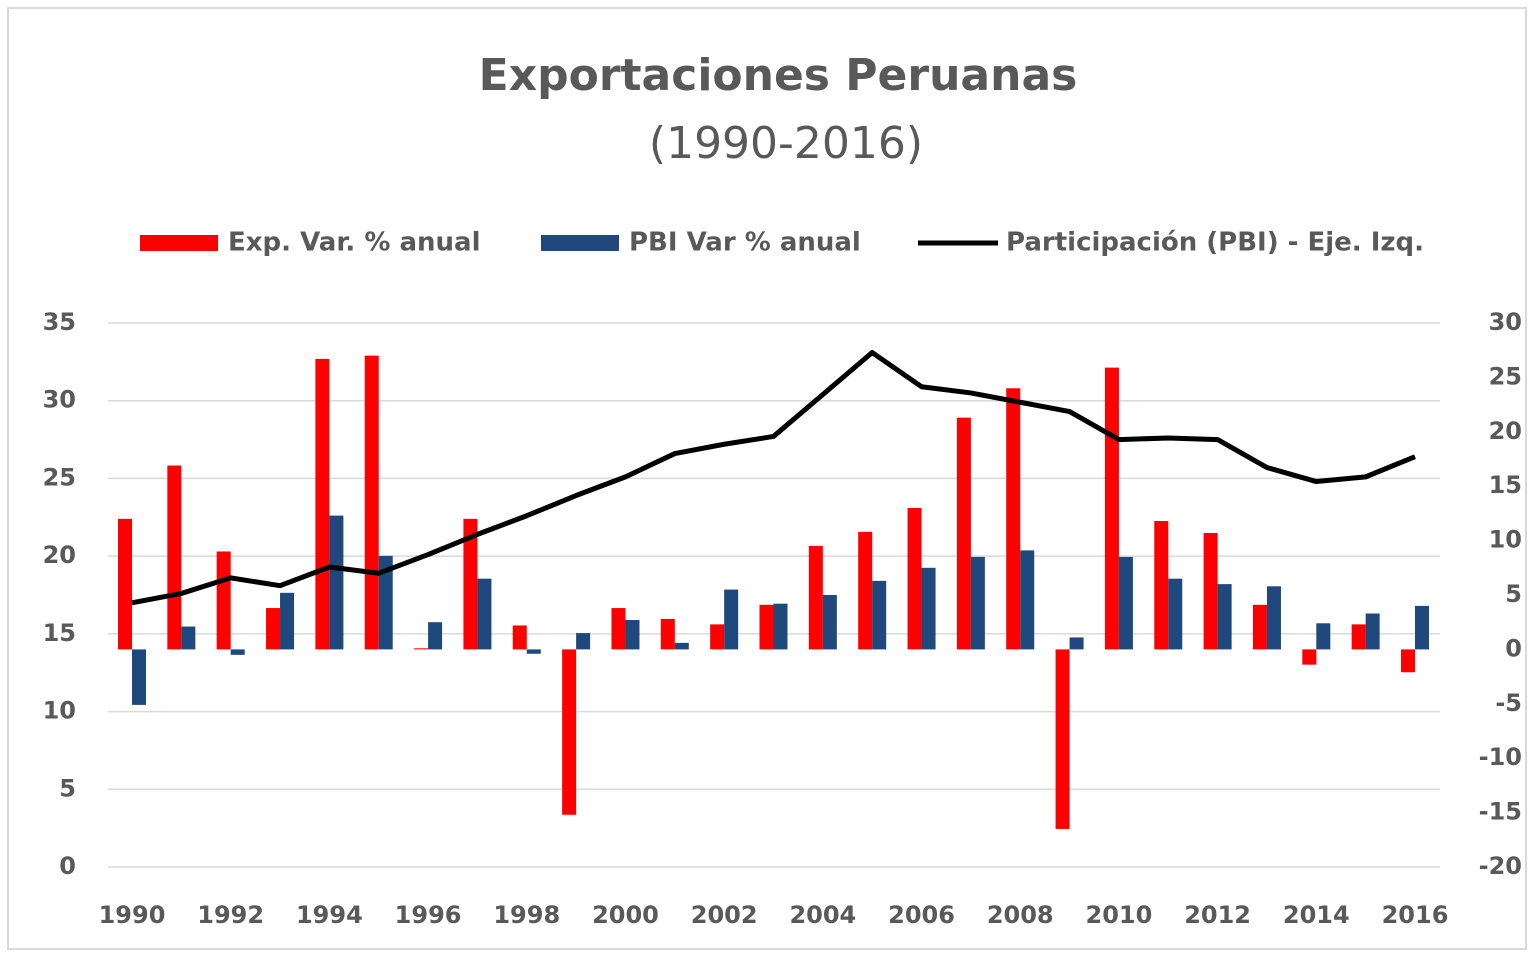 The width and height of the screenshot is (1534, 957). I want to click on x-tick-label: 2006, so click(921, 915).